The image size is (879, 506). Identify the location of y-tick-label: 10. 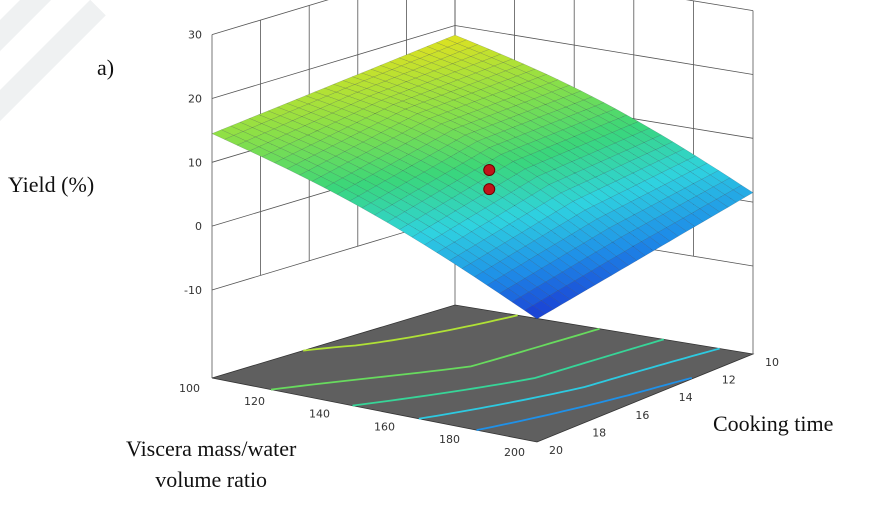
(772, 362).